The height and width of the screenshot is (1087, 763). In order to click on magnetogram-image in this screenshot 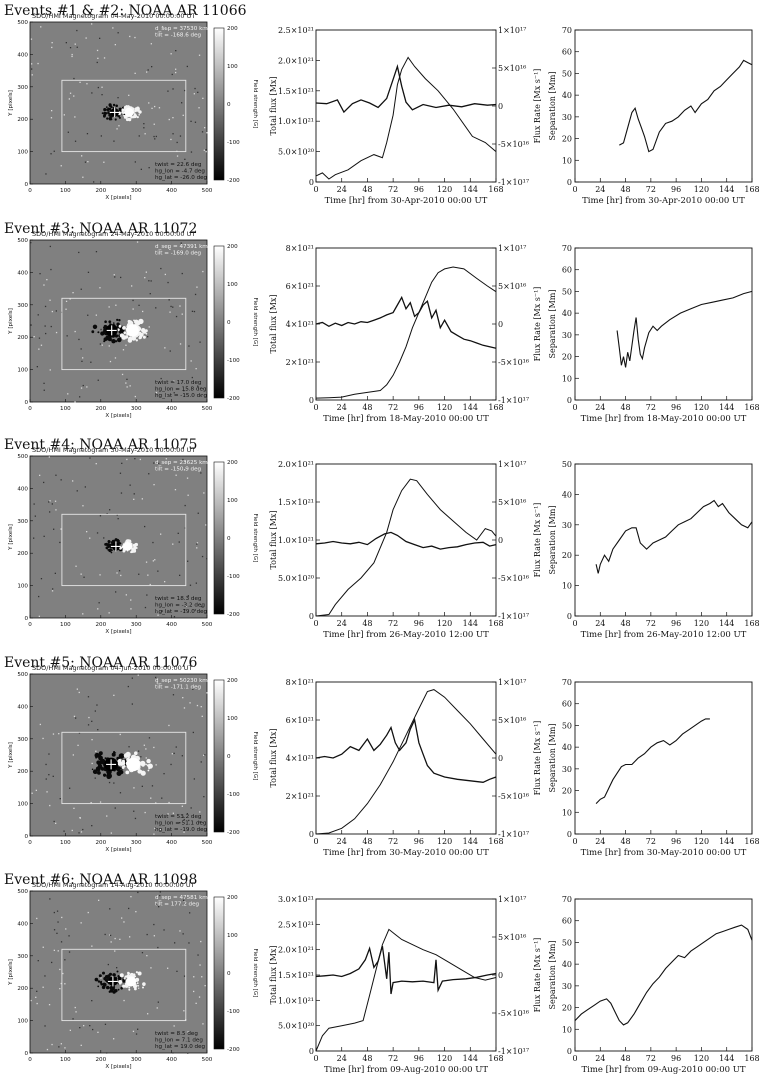, I will do `click(118, 755)`.